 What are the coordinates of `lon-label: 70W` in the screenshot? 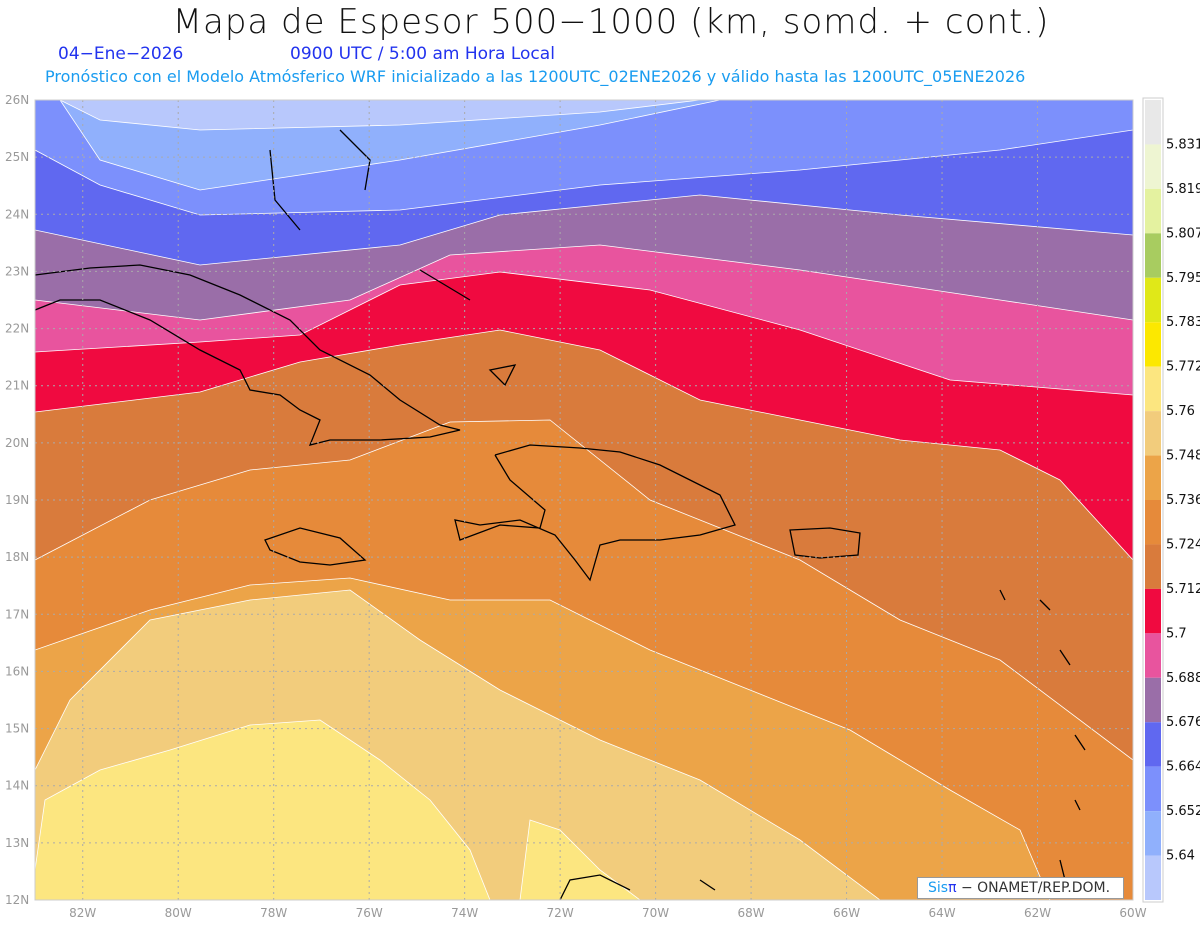 It's located at (655, 913).